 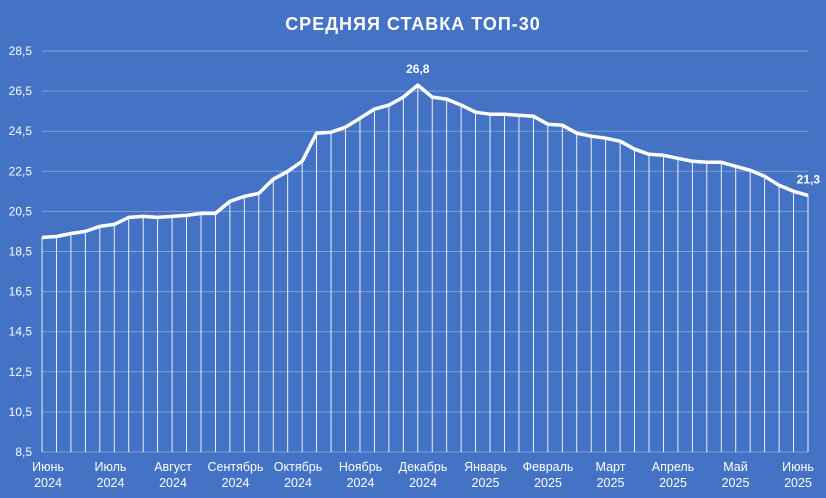 I want to click on y-tick-label: 20,5, so click(x=21, y=211).